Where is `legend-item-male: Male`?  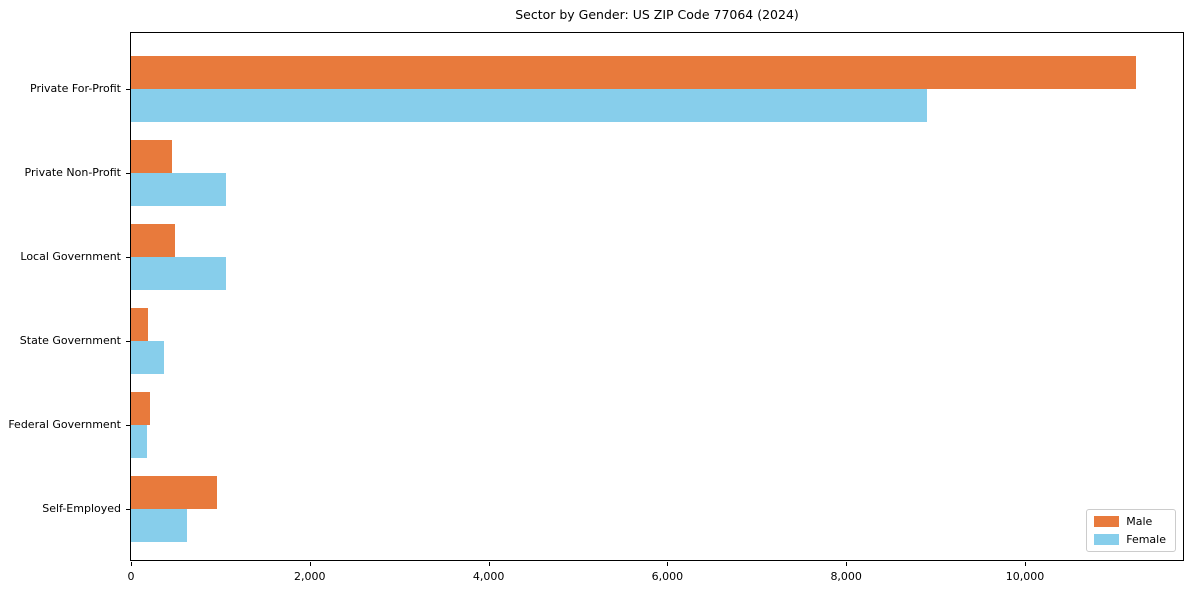 legend-item-male: Male is located at coordinates (1130, 521).